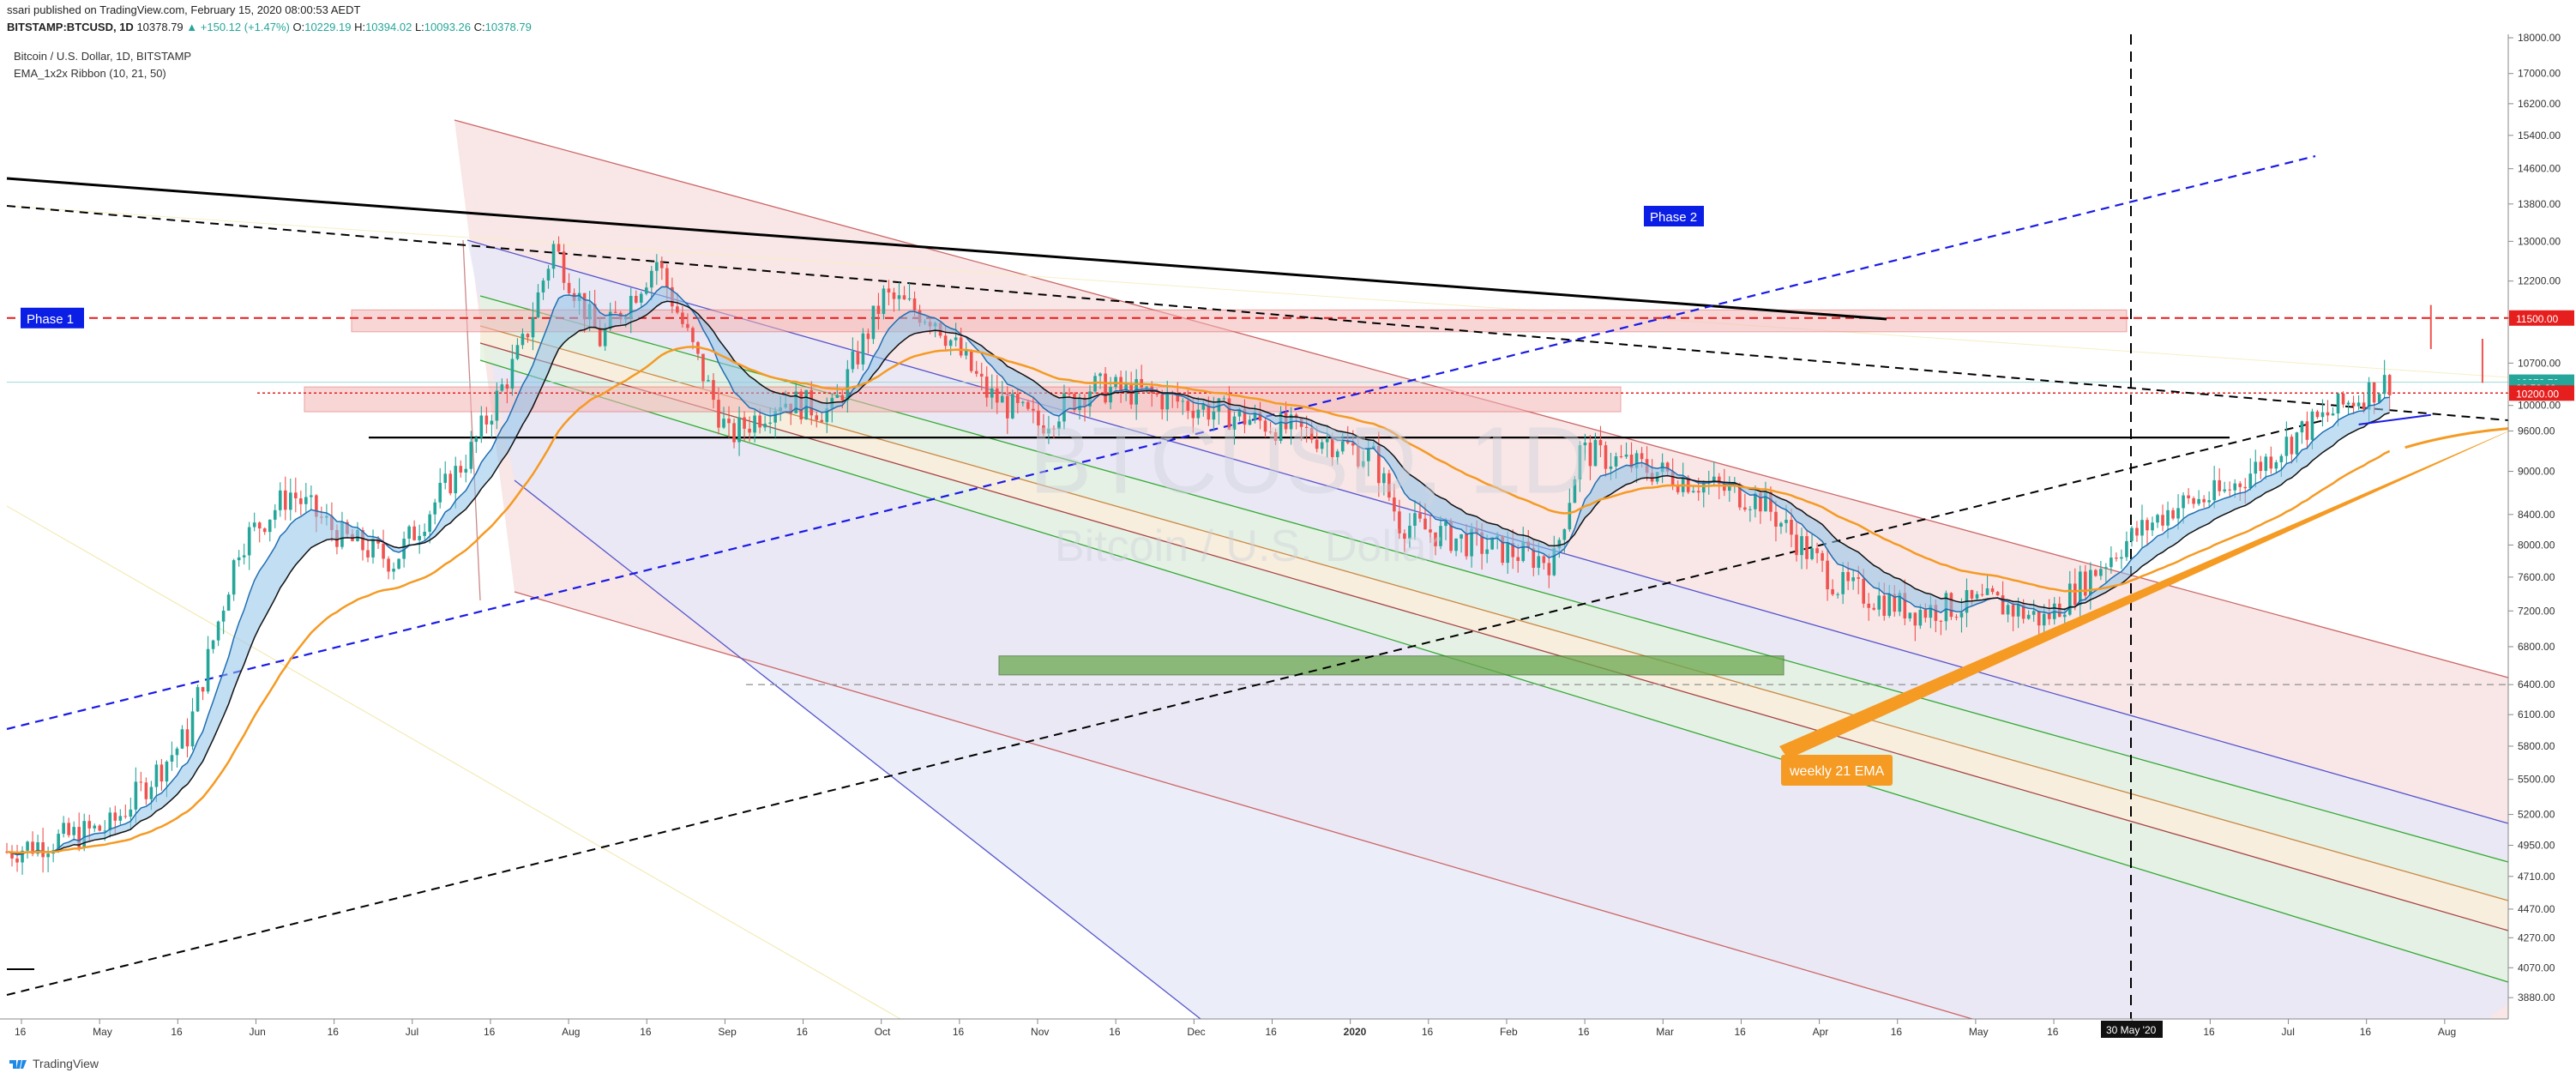 The height and width of the screenshot is (1079, 2576). I want to click on price-tick-label: 14600.00, so click(2539, 169).